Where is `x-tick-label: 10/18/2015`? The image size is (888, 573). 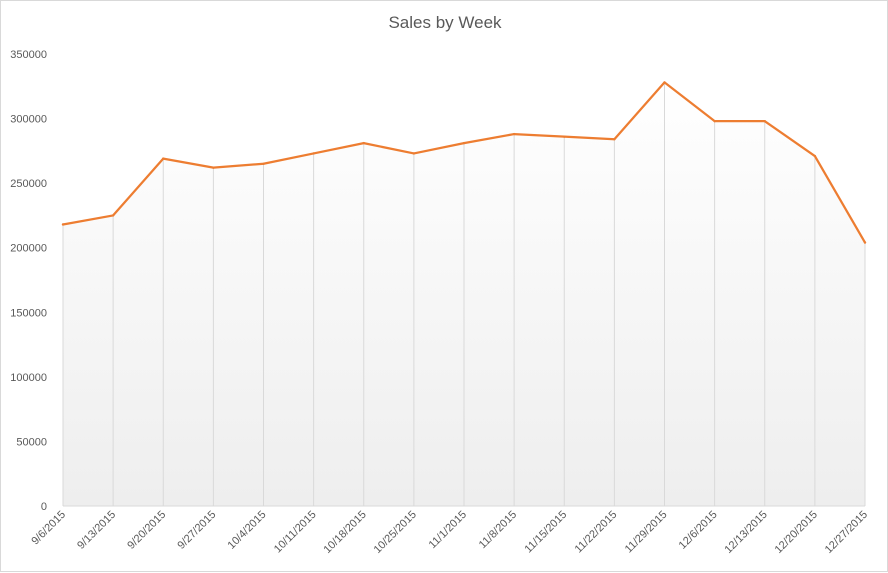
x-tick-label: 10/18/2015 is located at coordinates (344, 532).